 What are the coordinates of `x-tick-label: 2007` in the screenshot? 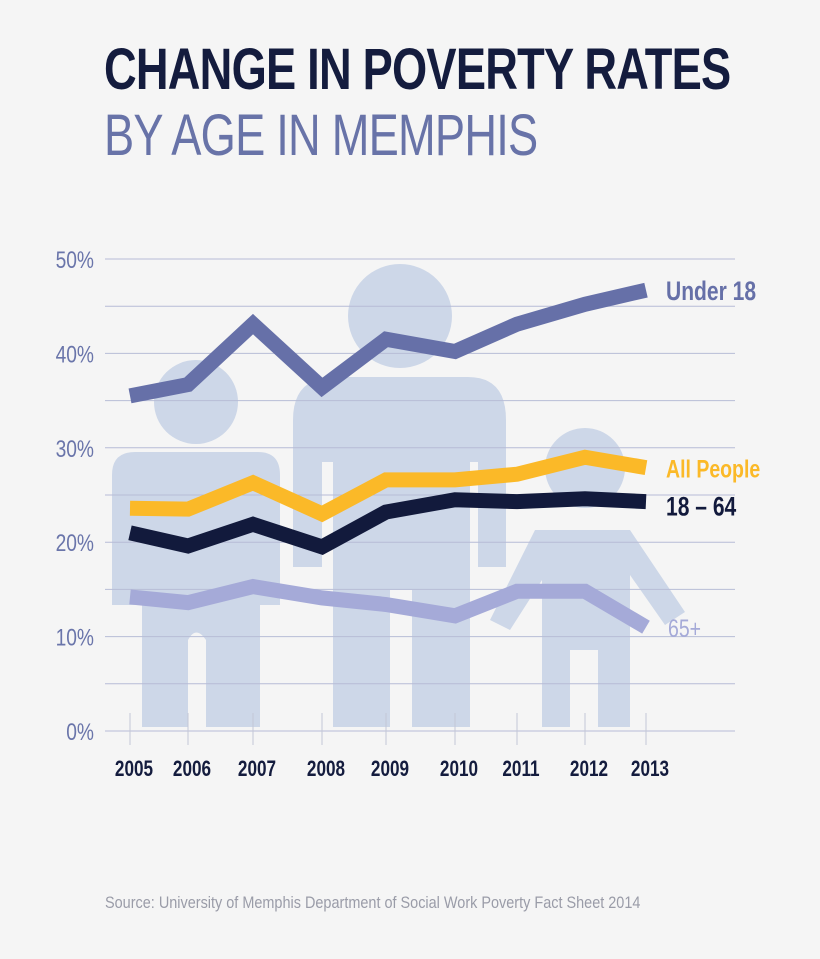 It's located at (257, 769).